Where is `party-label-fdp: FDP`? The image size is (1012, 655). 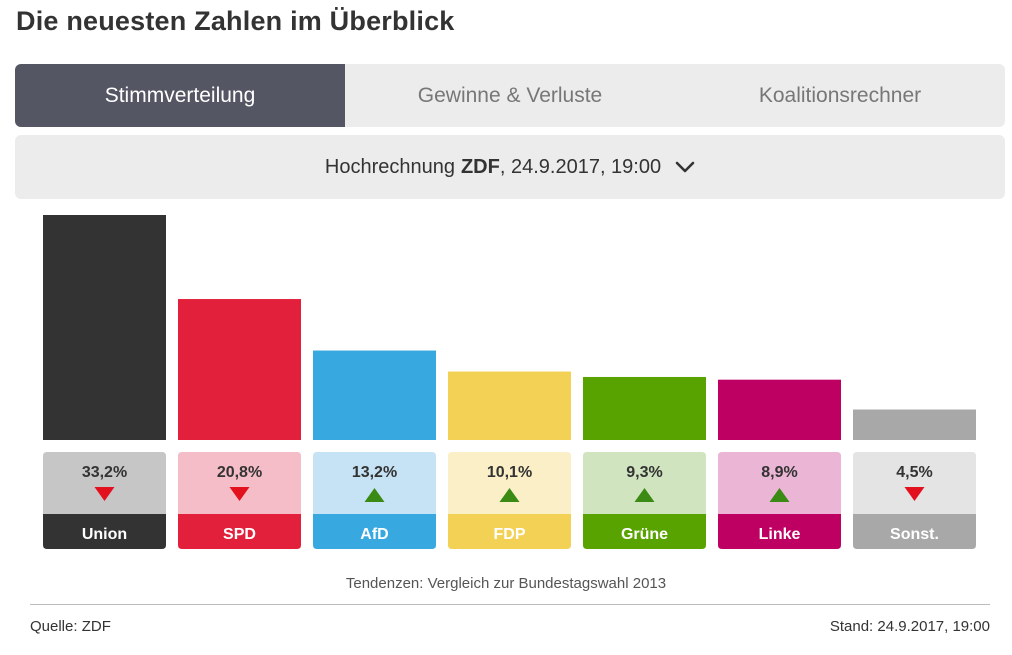
party-label-fdp: FDP is located at coordinates (510, 534).